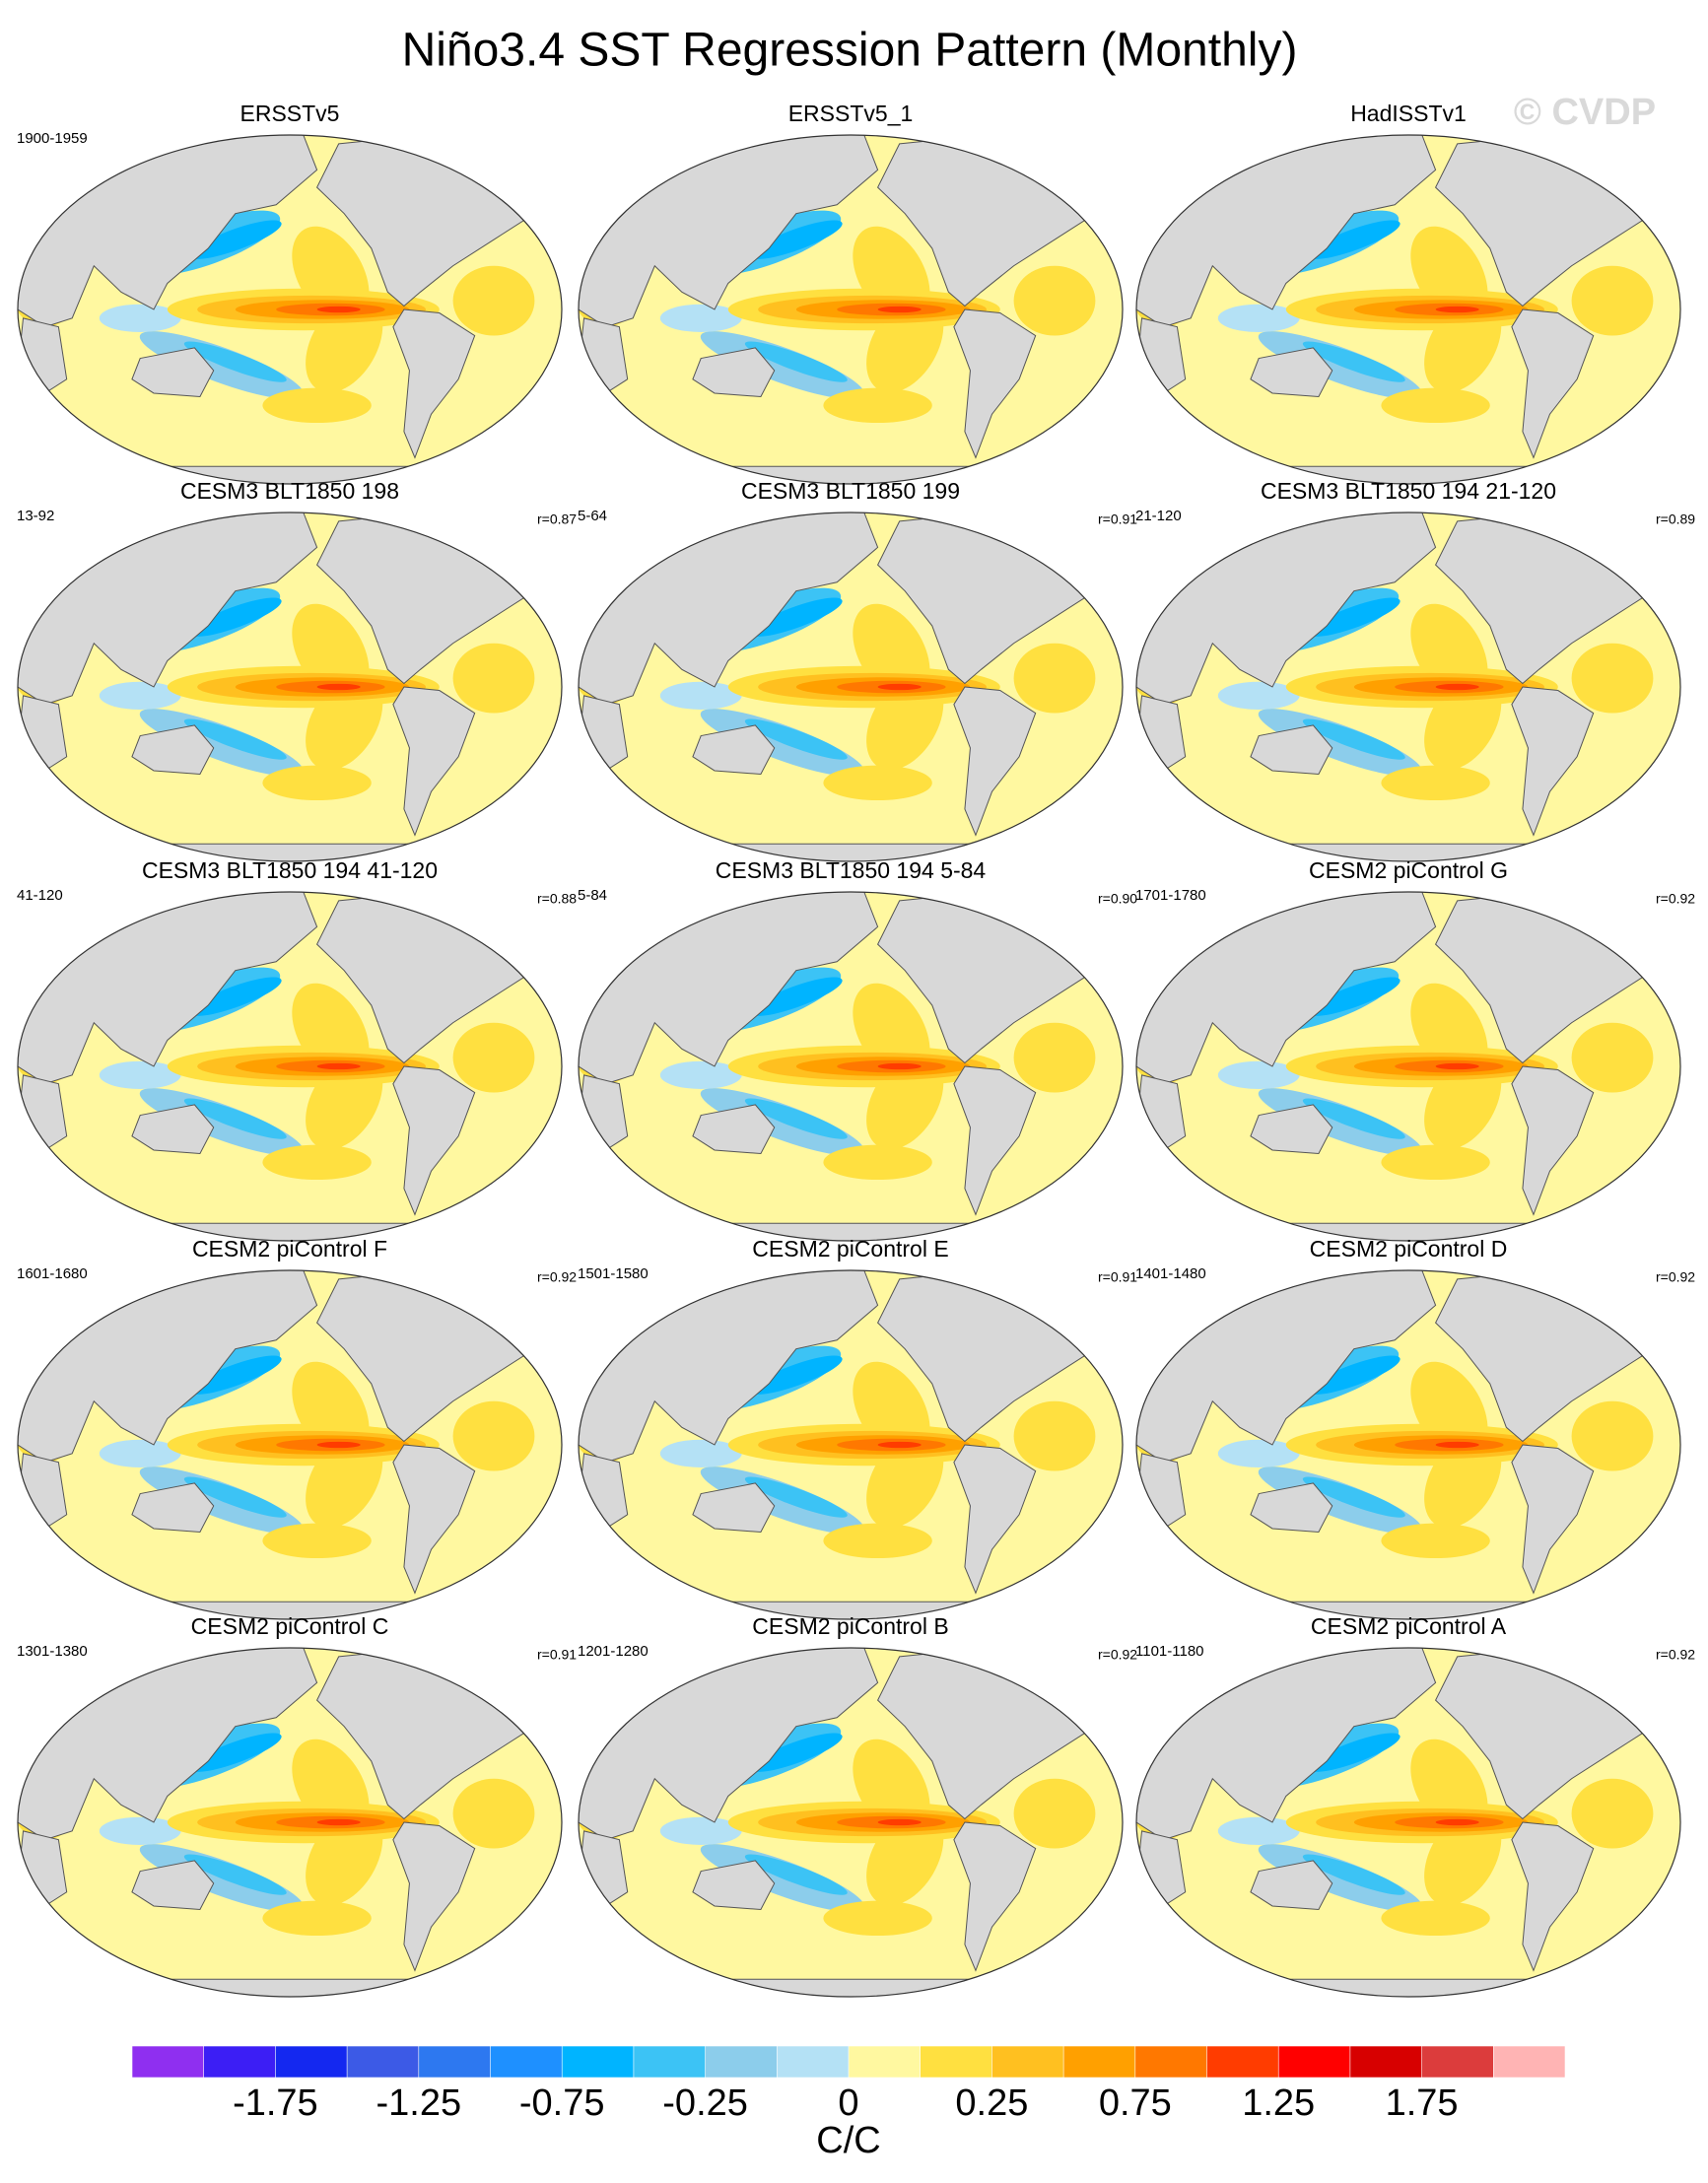  I want to click on colorbar-tick-label: 0, so click(848, 2103).